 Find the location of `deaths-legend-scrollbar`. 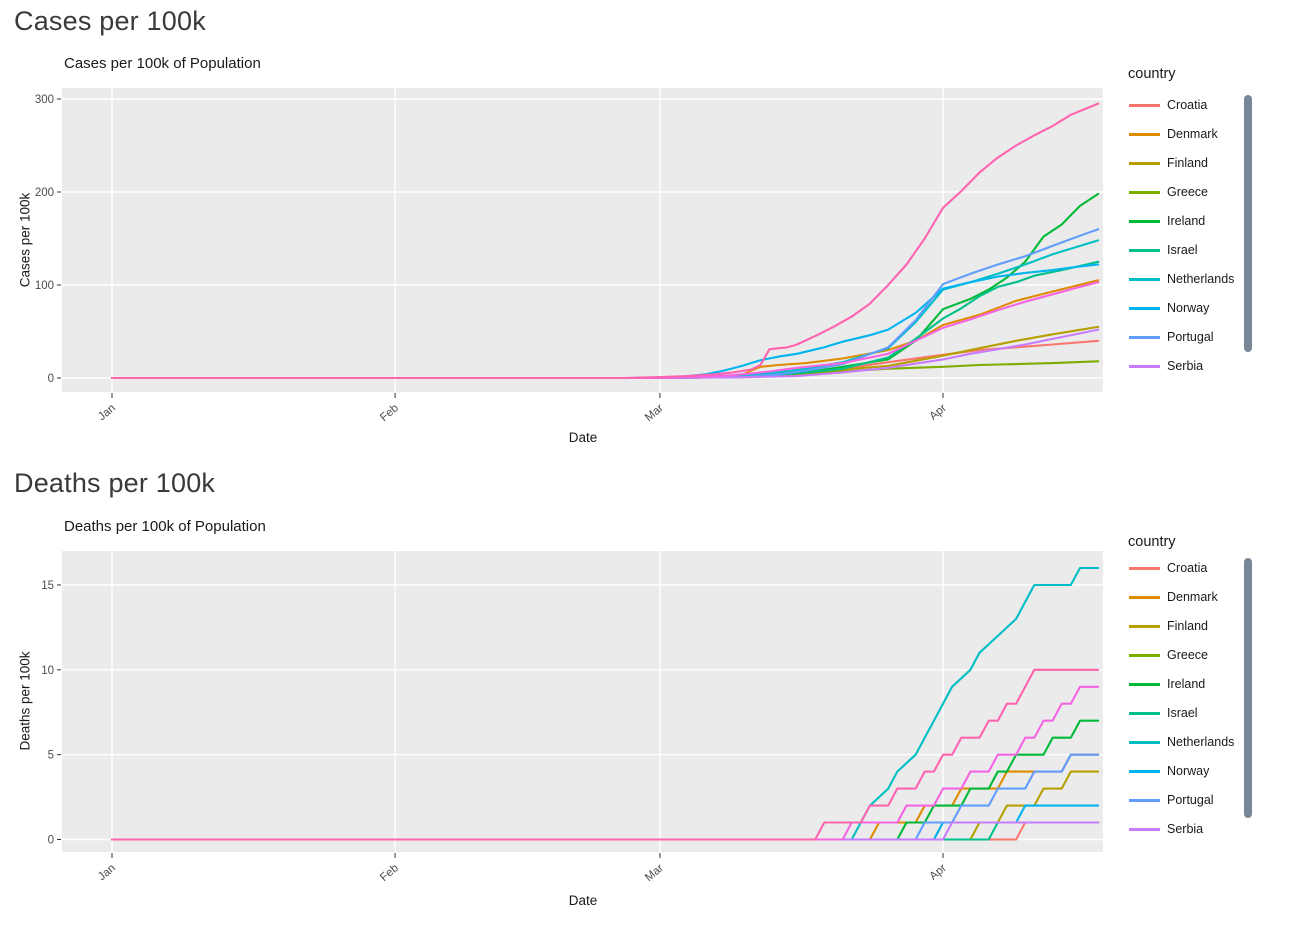

deaths-legend-scrollbar is located at coordinates (1248, 688).